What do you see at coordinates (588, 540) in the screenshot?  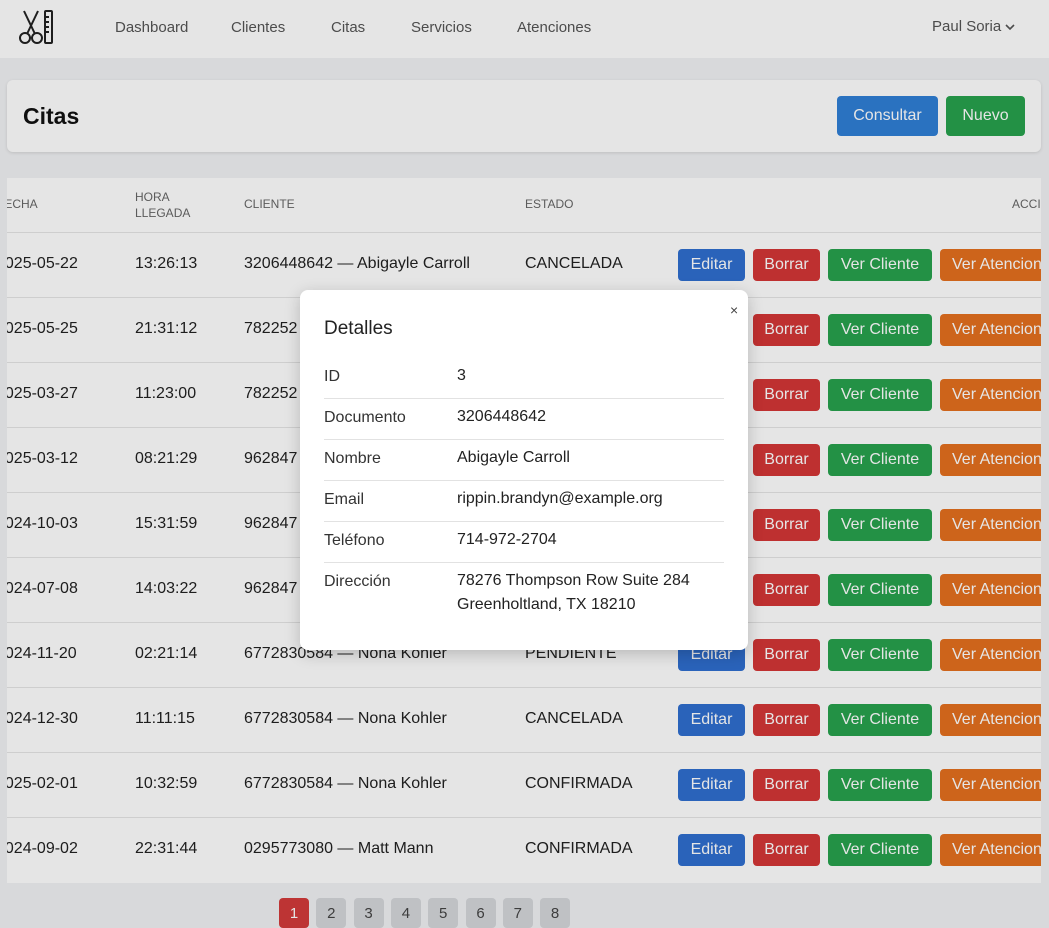 I see `field-value: 714-972-2704` at bounding box center [588, 540].